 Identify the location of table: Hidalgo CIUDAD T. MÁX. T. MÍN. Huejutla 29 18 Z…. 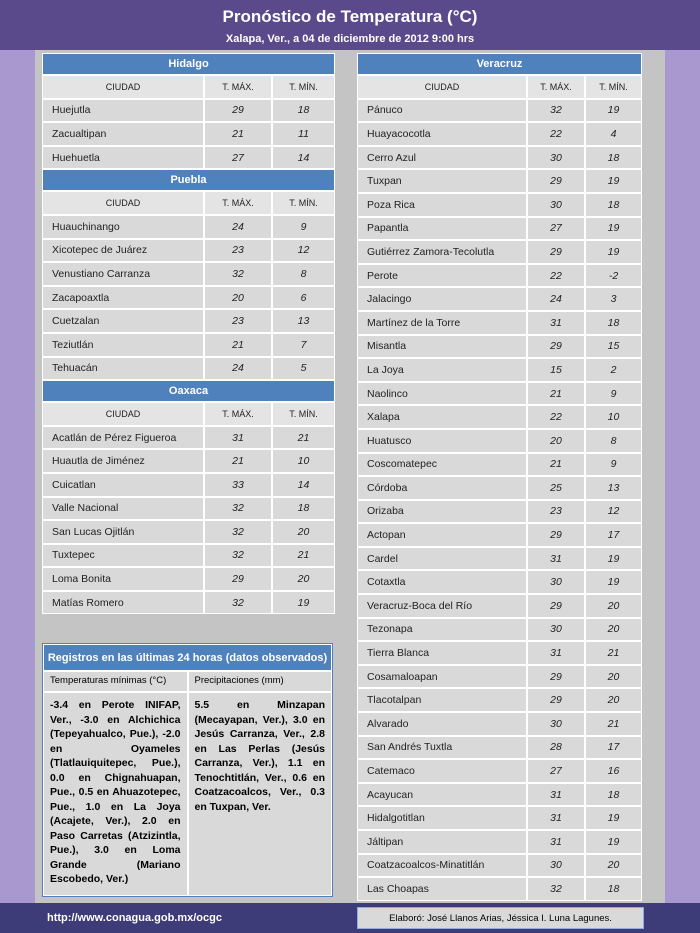
(188, 111).